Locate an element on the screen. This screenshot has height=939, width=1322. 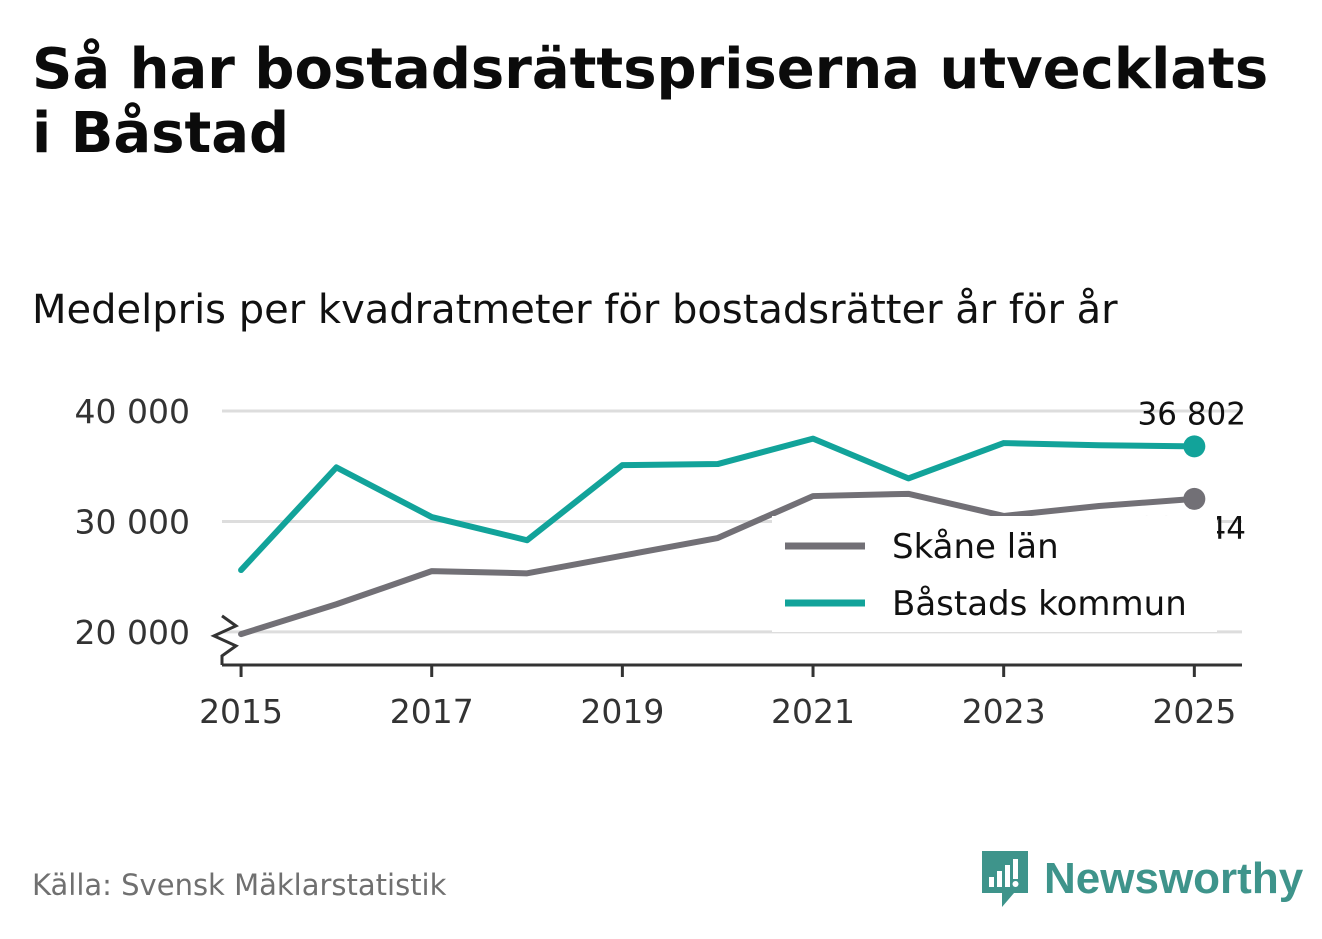
y-tick-label: 20 000 is located at coordinates (132, 632).